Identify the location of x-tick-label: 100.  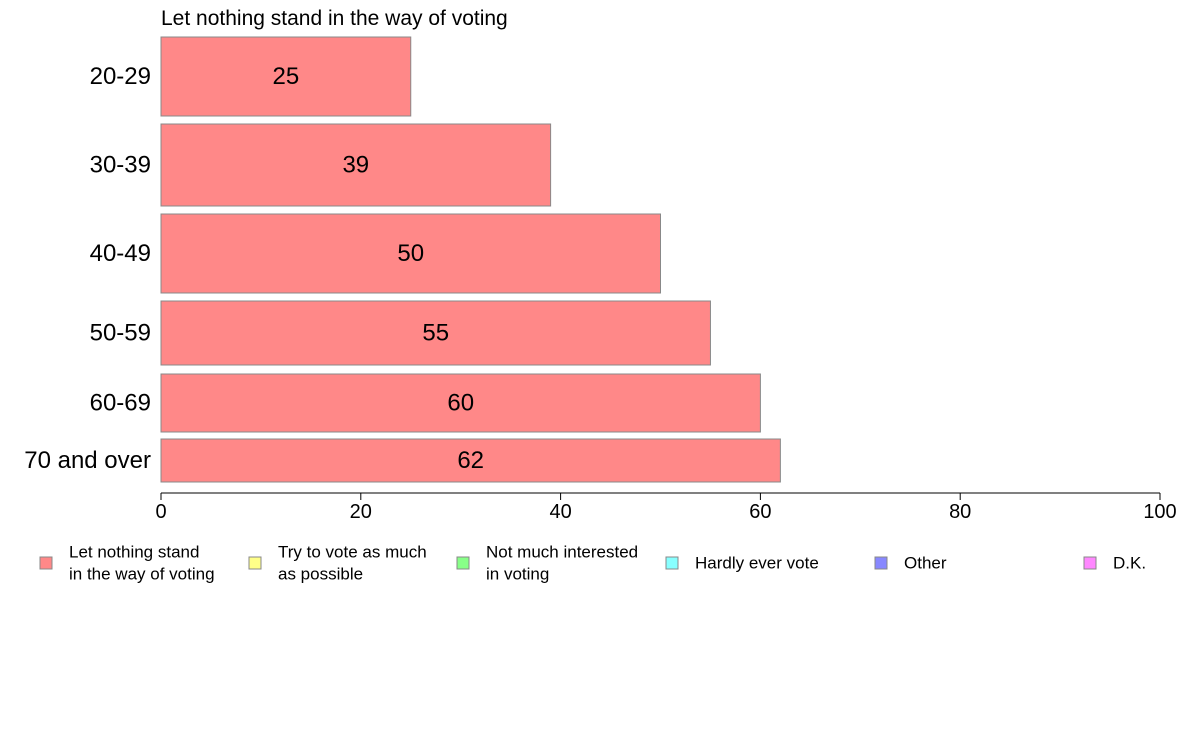
(1159, 512).